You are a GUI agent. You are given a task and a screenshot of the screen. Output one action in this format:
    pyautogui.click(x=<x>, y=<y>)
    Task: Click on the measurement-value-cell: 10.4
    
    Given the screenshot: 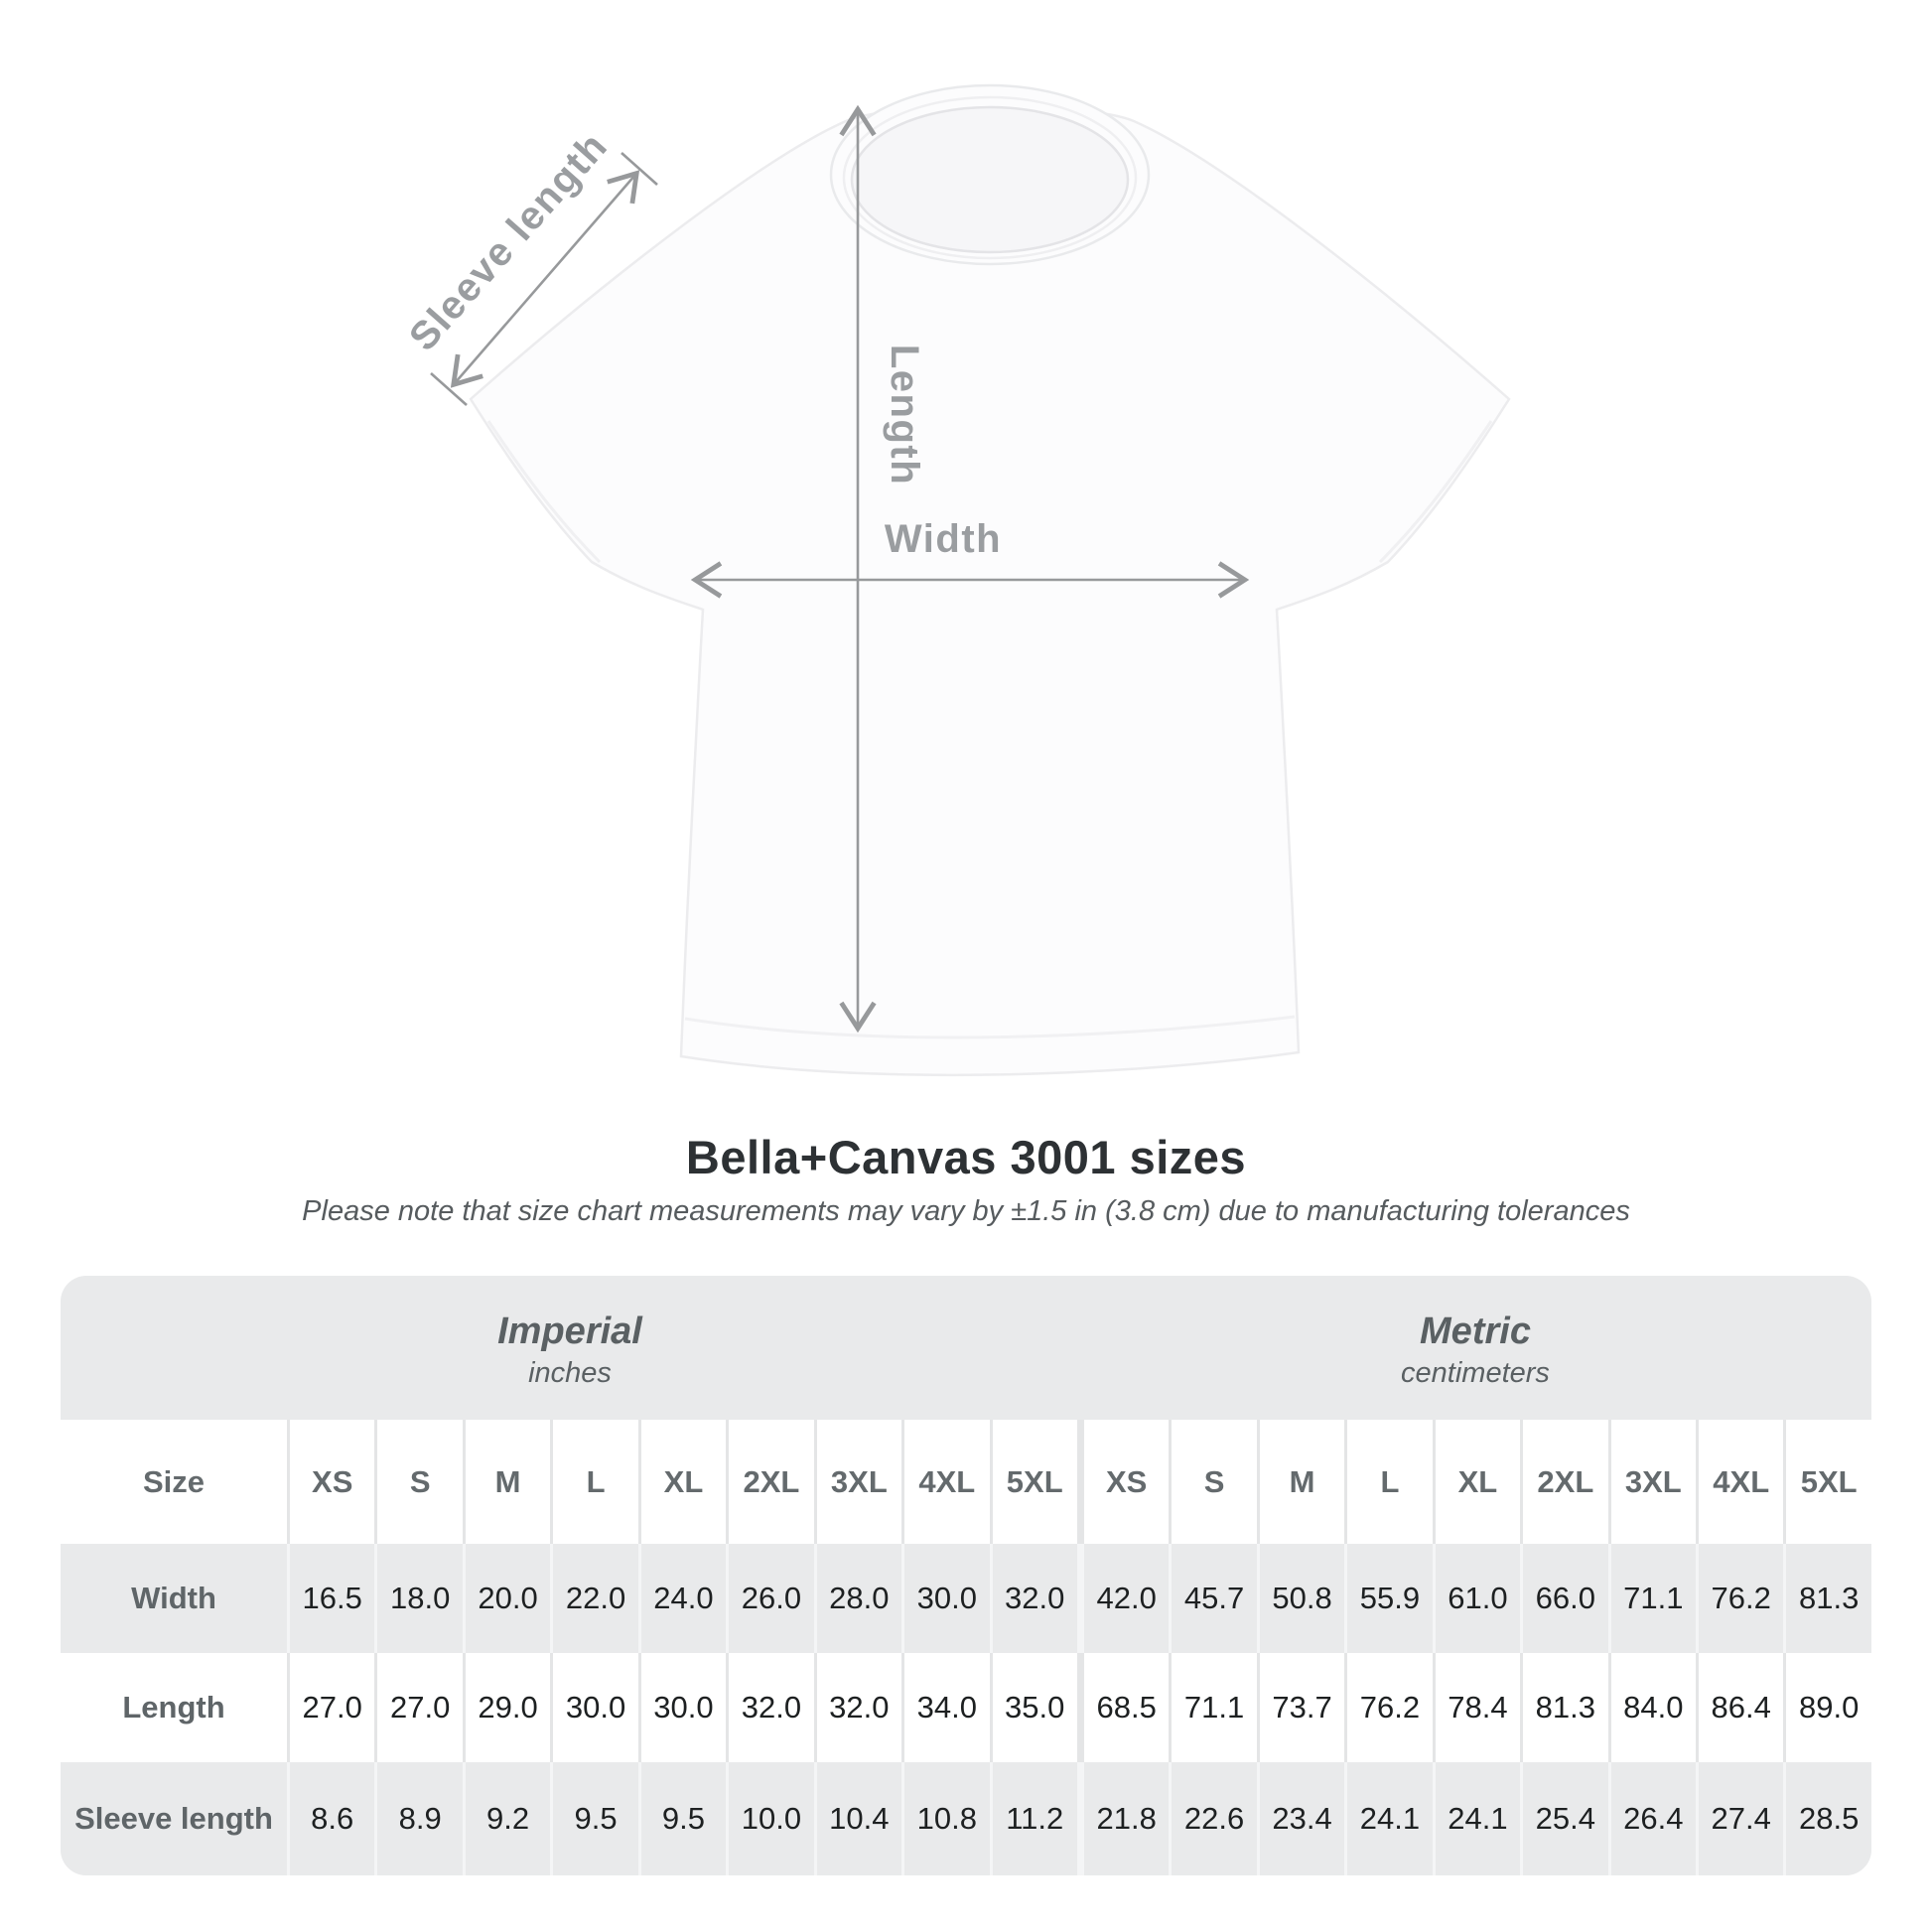 What is the action you would take?
    pyautogui.click(x=859, y=1818)
    